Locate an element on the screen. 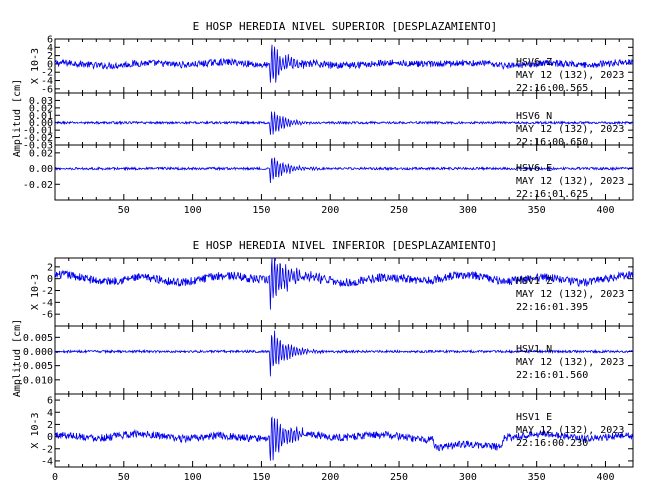 The width and height of the screenshot is (650, 500). y-axis-label-inferior: Amplitud [cm] is located at coordinates (17, 358).